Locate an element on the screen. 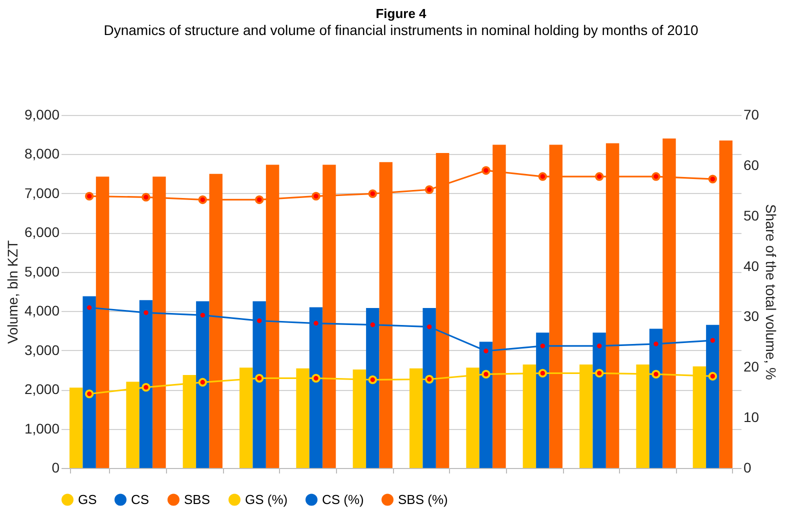  y2-tick-label: 40 is located at coordinates (752, 266).